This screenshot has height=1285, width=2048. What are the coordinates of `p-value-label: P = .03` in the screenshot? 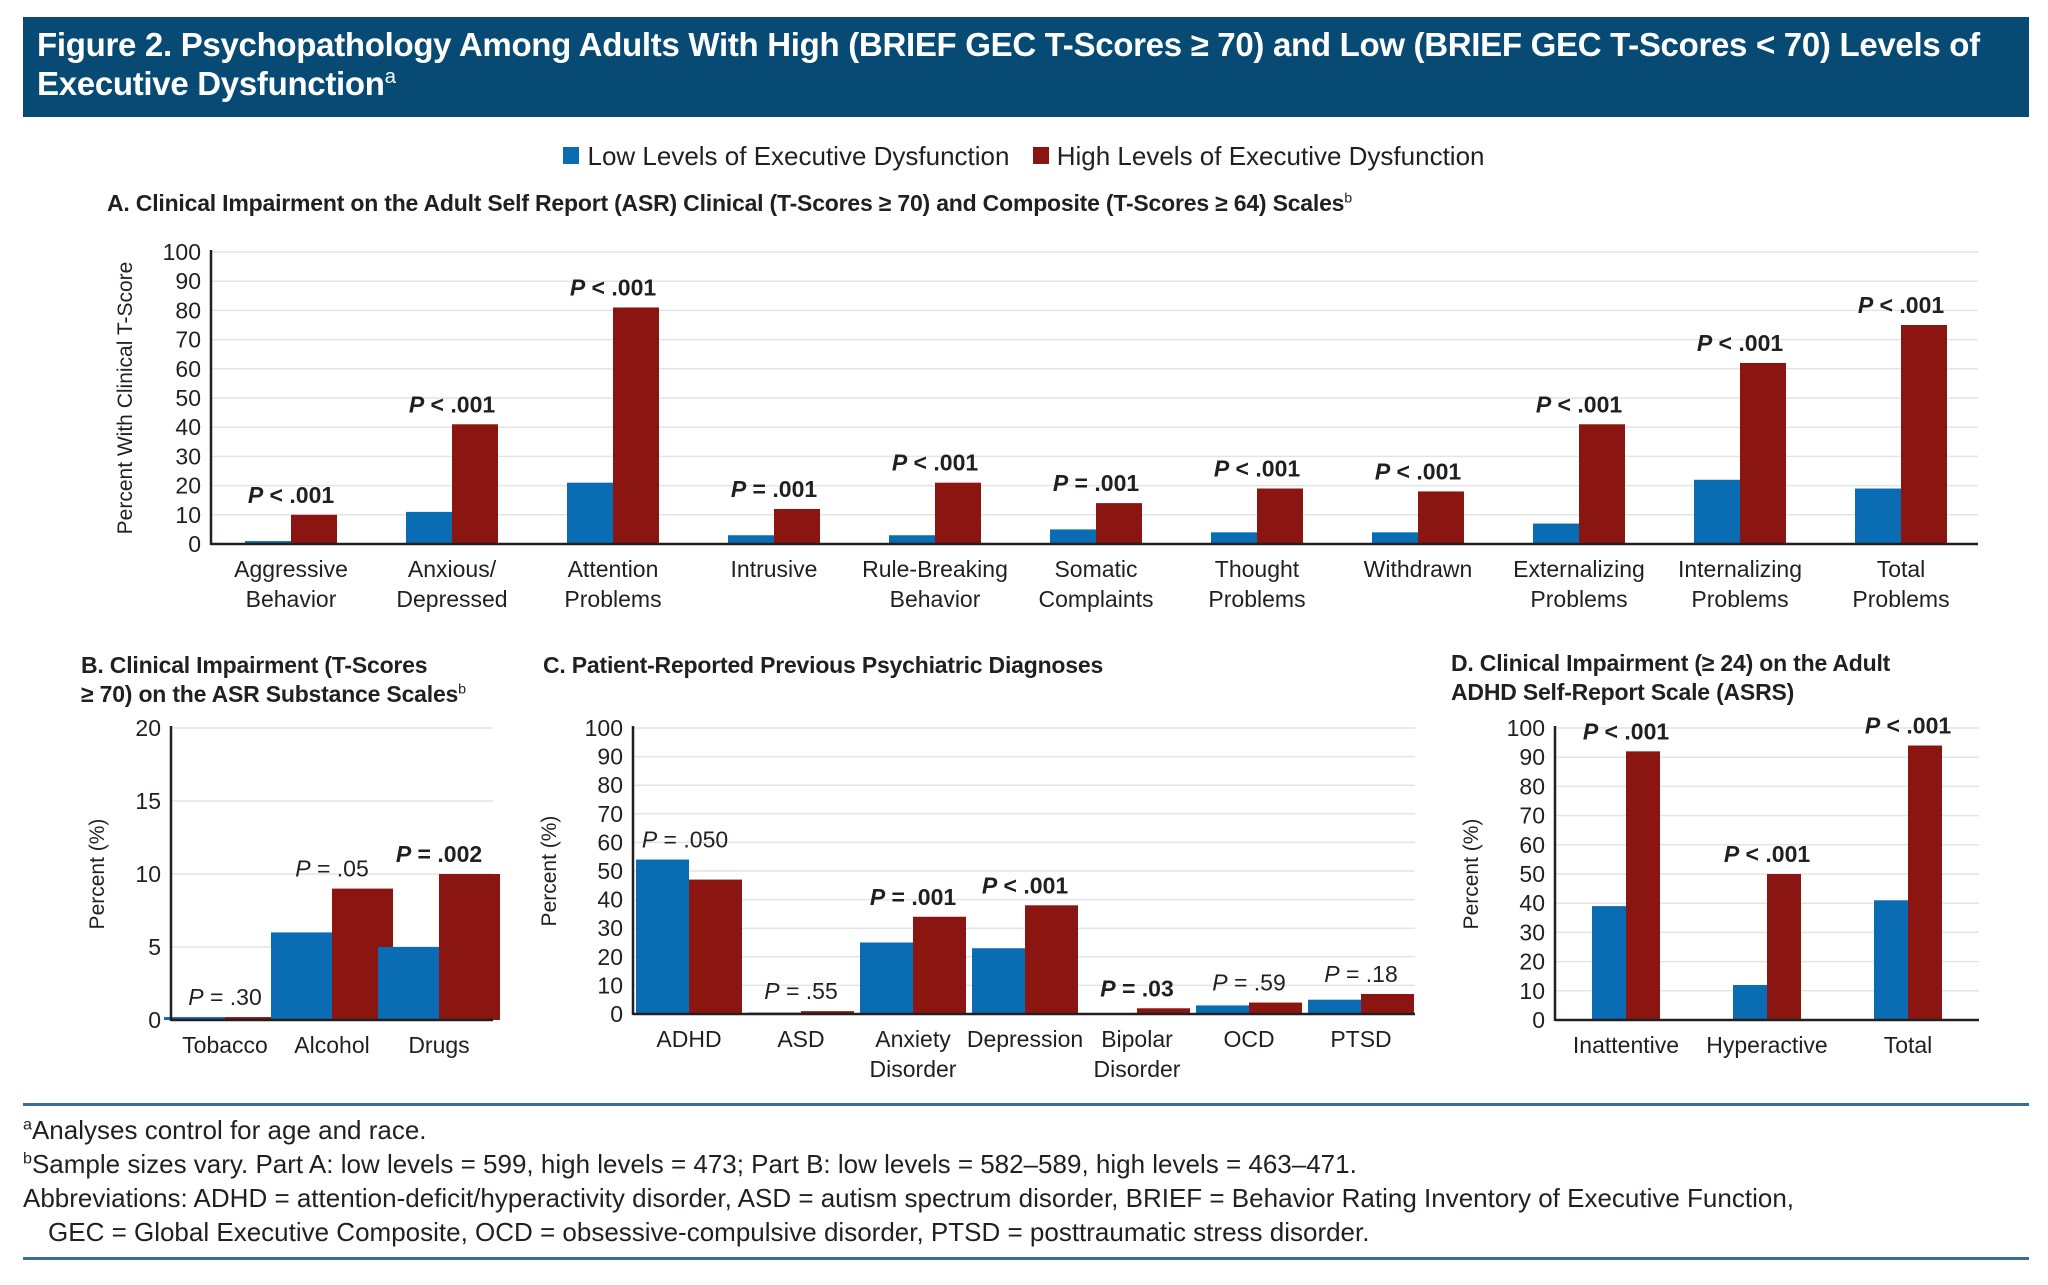 It's located at (1137, 988).